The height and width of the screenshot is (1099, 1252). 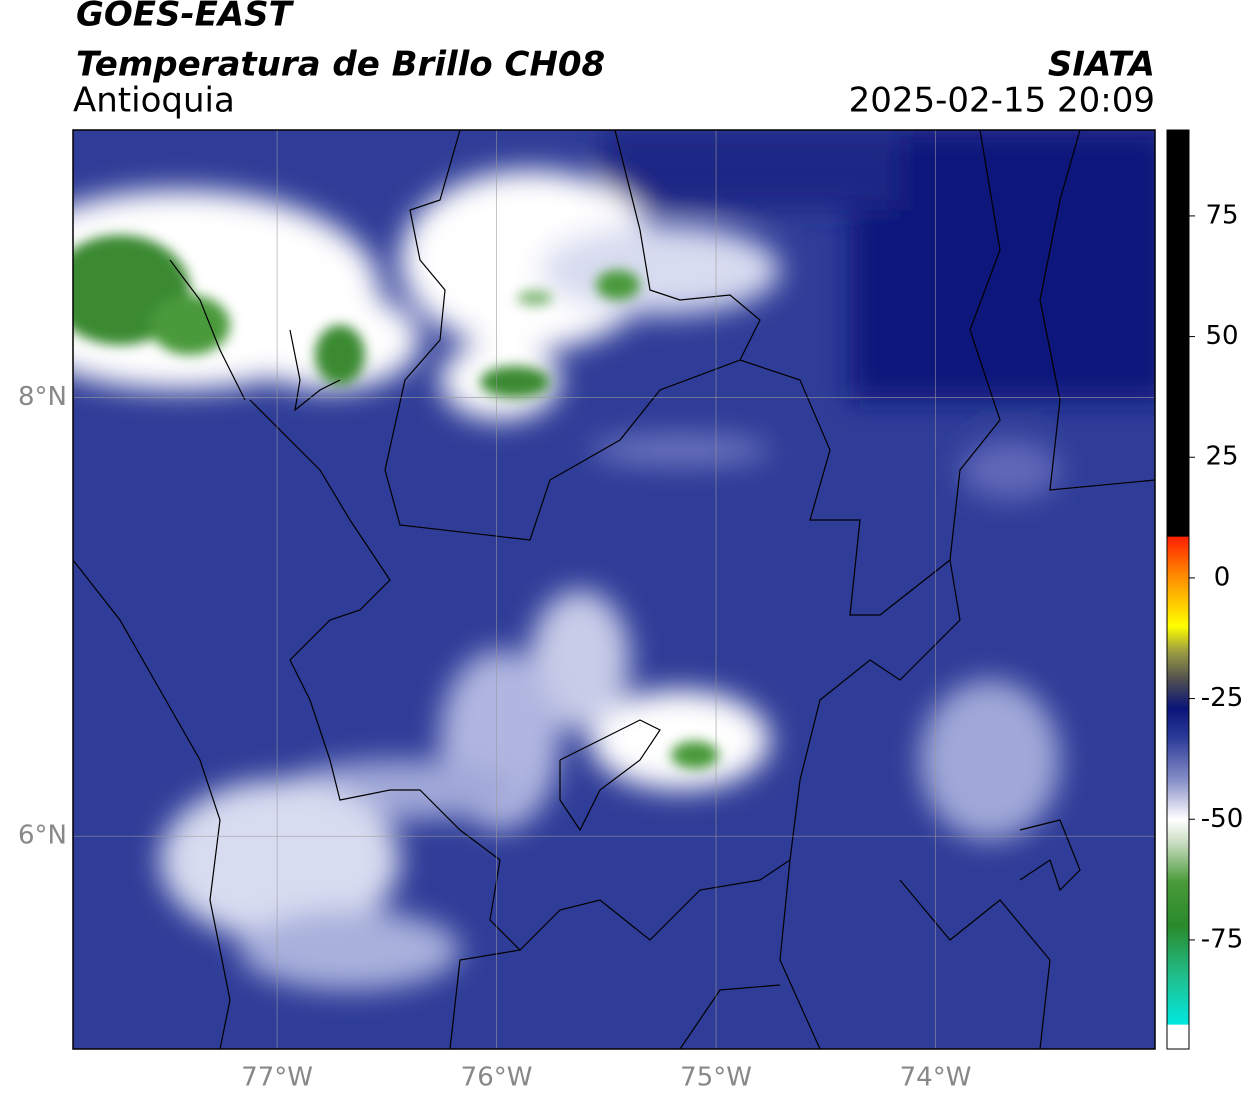 I want to click on datetime: 2025-02-15 20:09, so click(x=1002, y=101).